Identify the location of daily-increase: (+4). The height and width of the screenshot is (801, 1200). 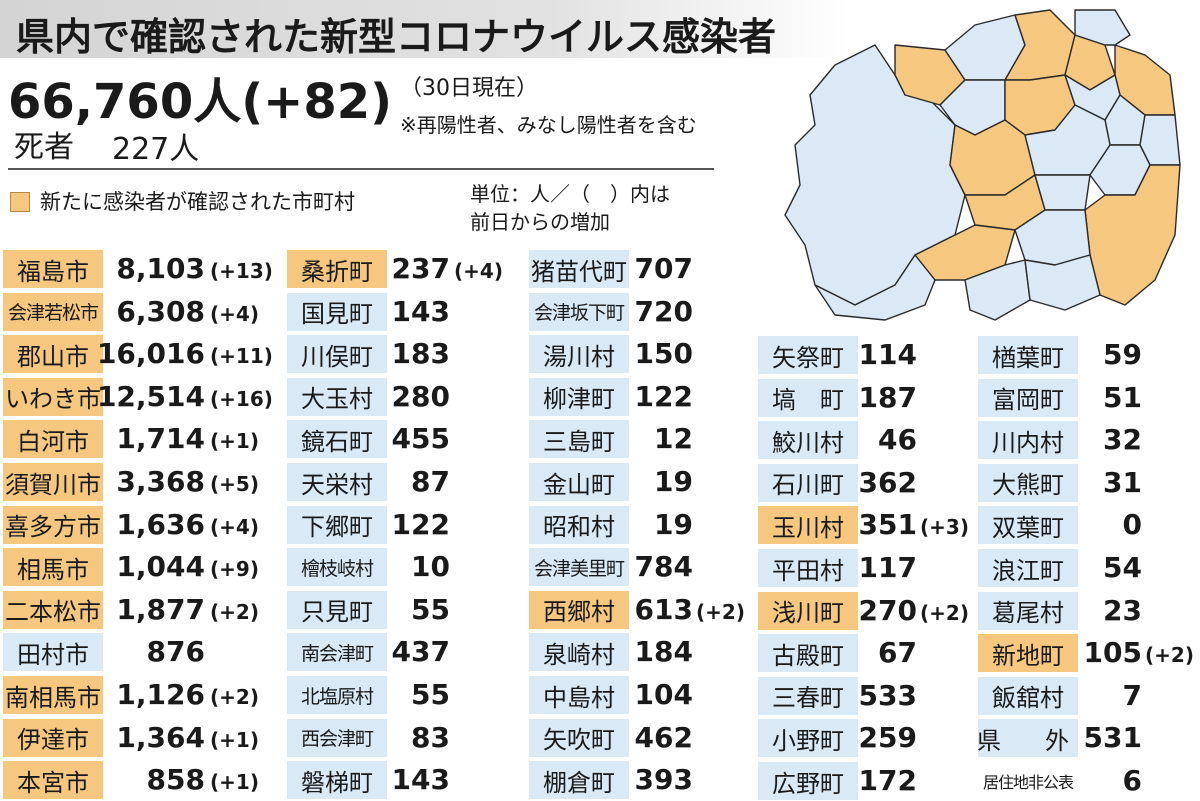
(234, 313).